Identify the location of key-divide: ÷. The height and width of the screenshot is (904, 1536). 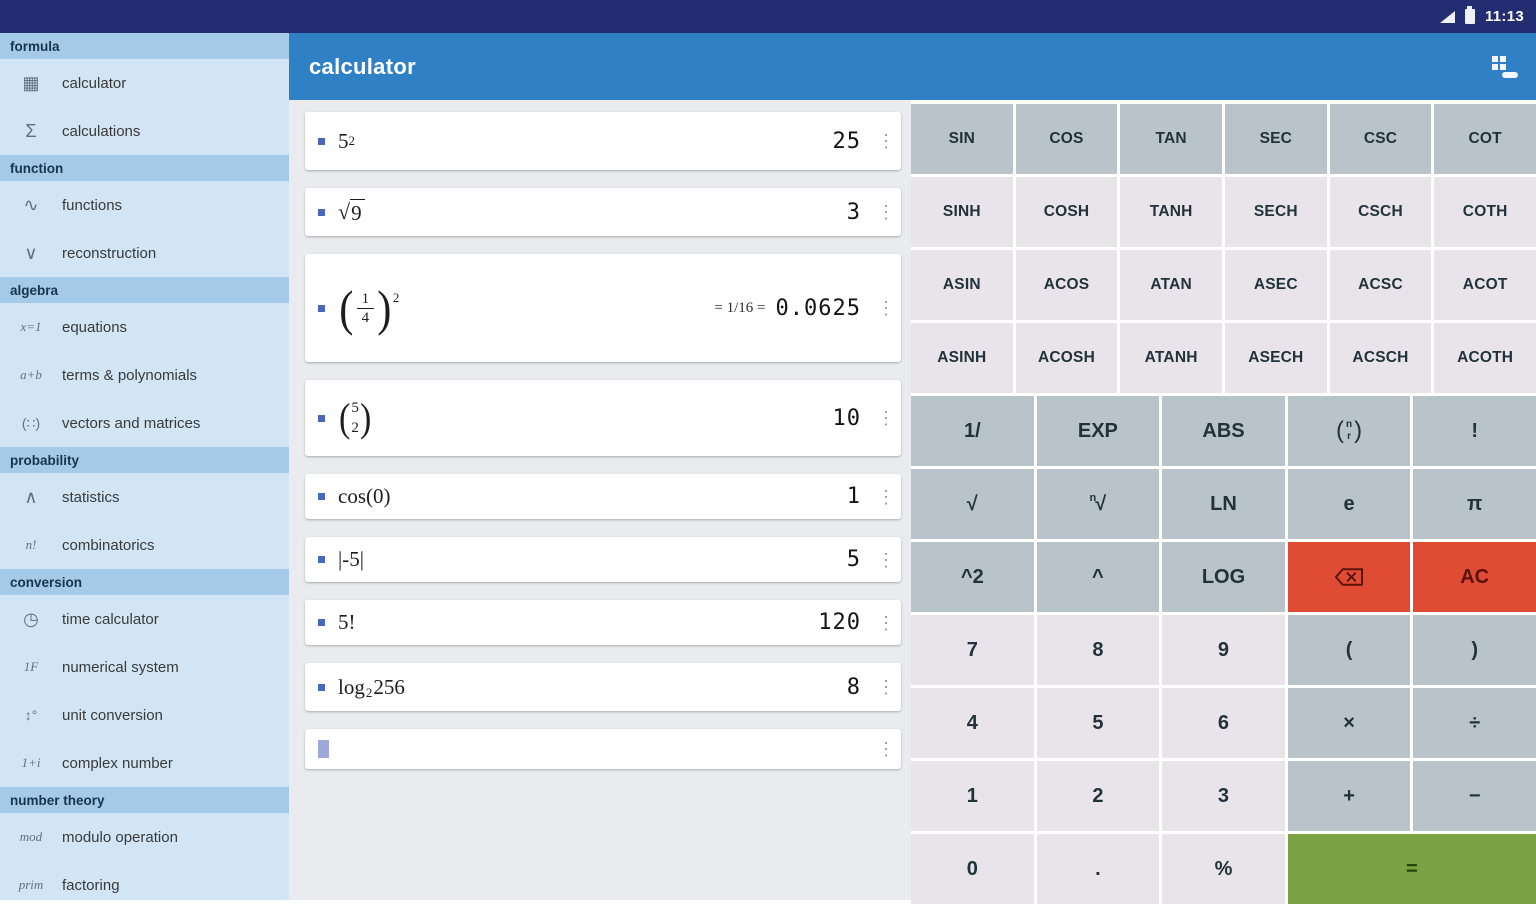
(1474, 723).